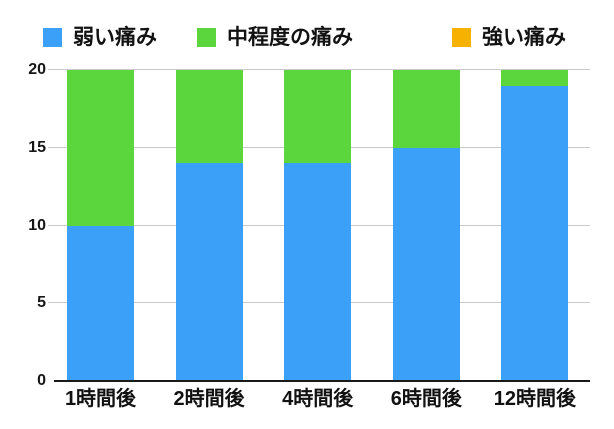  Describe the element at coordinates (319, 69) in the screenshot. I see `gridline` at that location.